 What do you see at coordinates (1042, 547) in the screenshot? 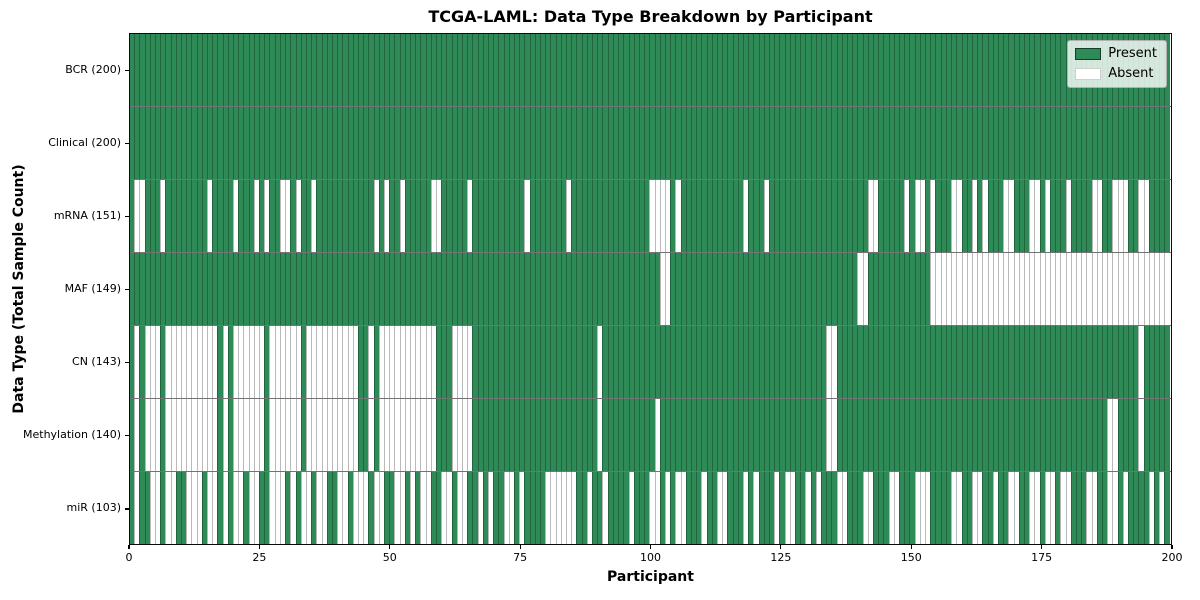
I see `x-tick-mark` at bounding box center [1042, 547].